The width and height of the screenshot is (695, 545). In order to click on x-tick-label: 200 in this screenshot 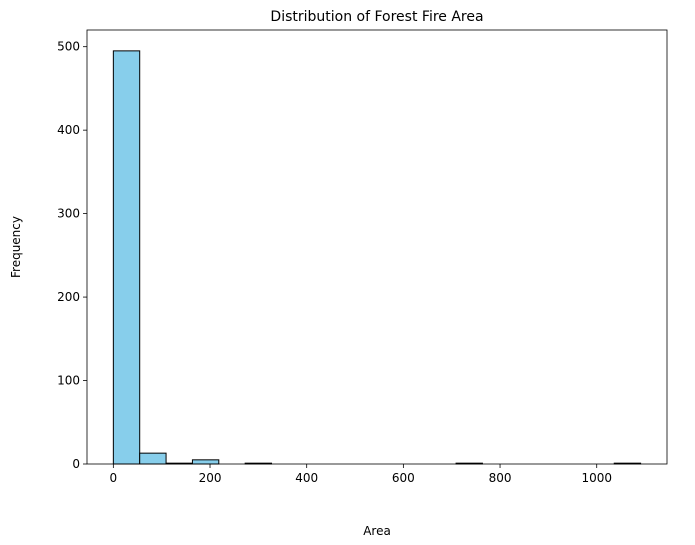, I will do `click(210, 478)`.